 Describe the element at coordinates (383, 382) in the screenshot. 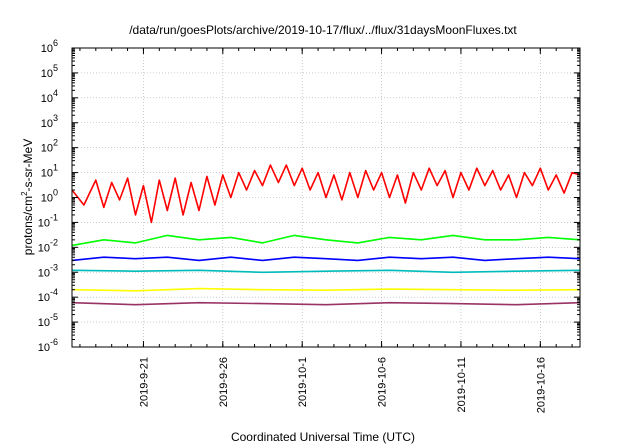

I see `x-tick-label: 2019-10-6` at that location.